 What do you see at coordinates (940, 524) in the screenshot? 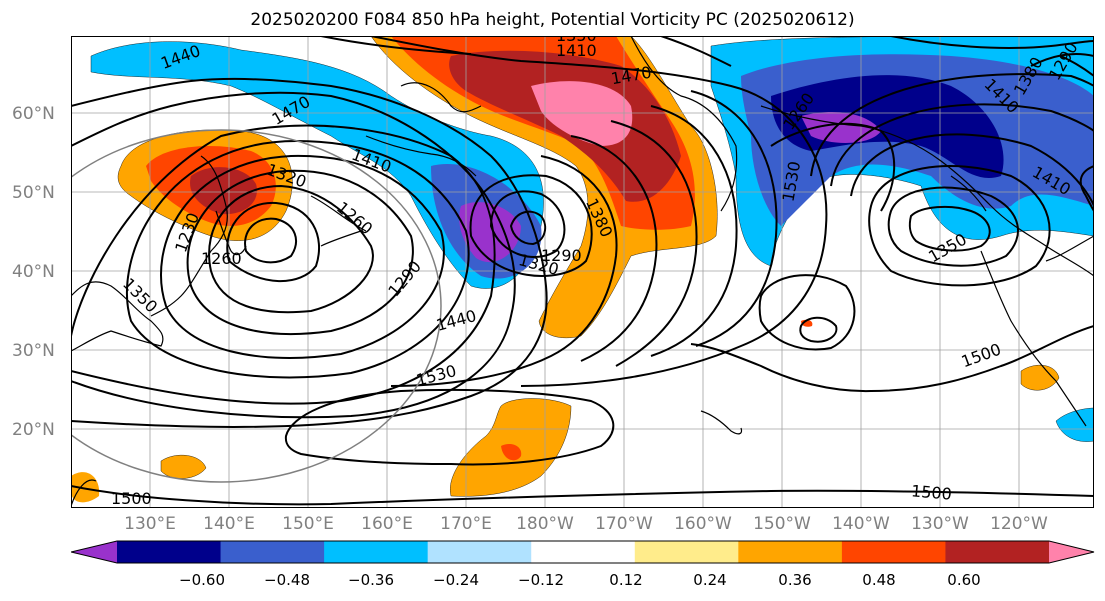
I see `lon-label: 130°W` at bounding box center [940, 524].